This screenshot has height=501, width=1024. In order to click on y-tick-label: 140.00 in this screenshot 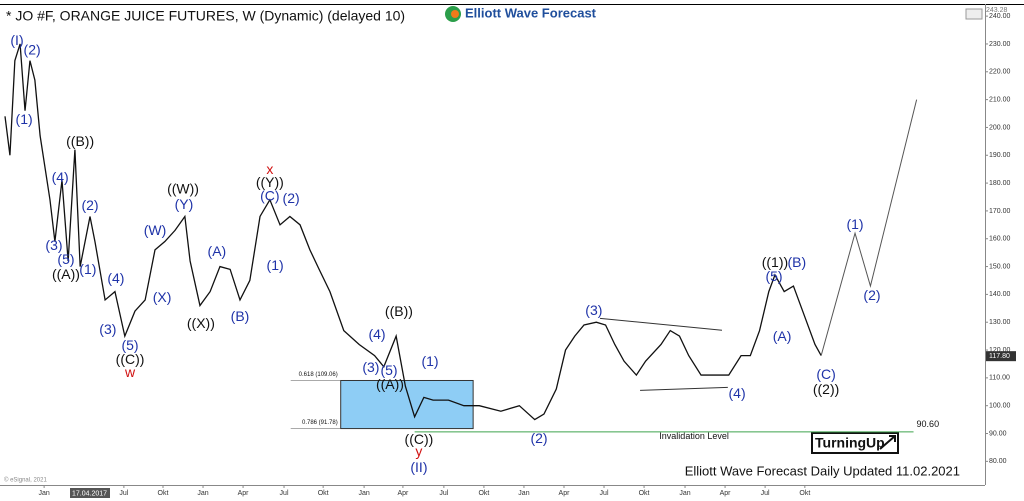, I will do `click(1000, 294)`.